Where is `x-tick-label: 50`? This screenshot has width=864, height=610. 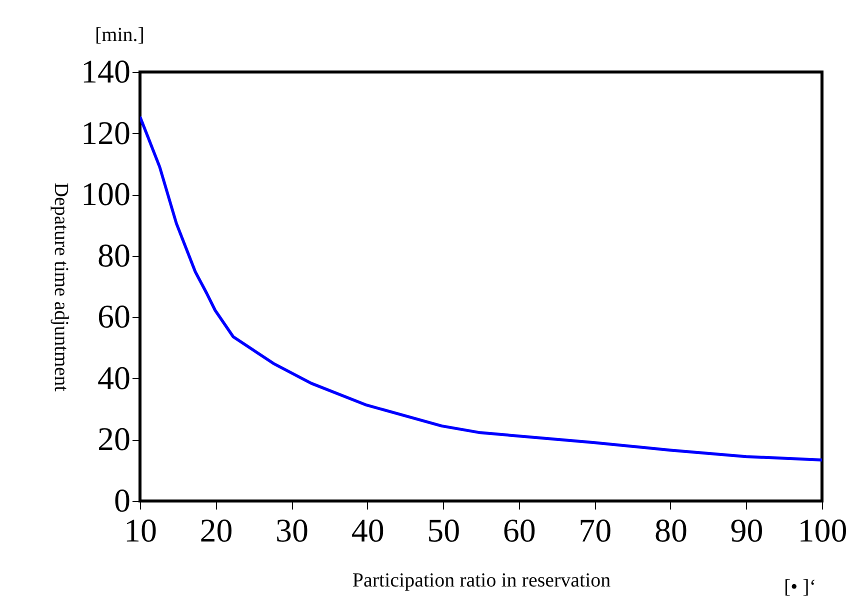 x-tick-label: 50 is located at coordinates (443, 532).